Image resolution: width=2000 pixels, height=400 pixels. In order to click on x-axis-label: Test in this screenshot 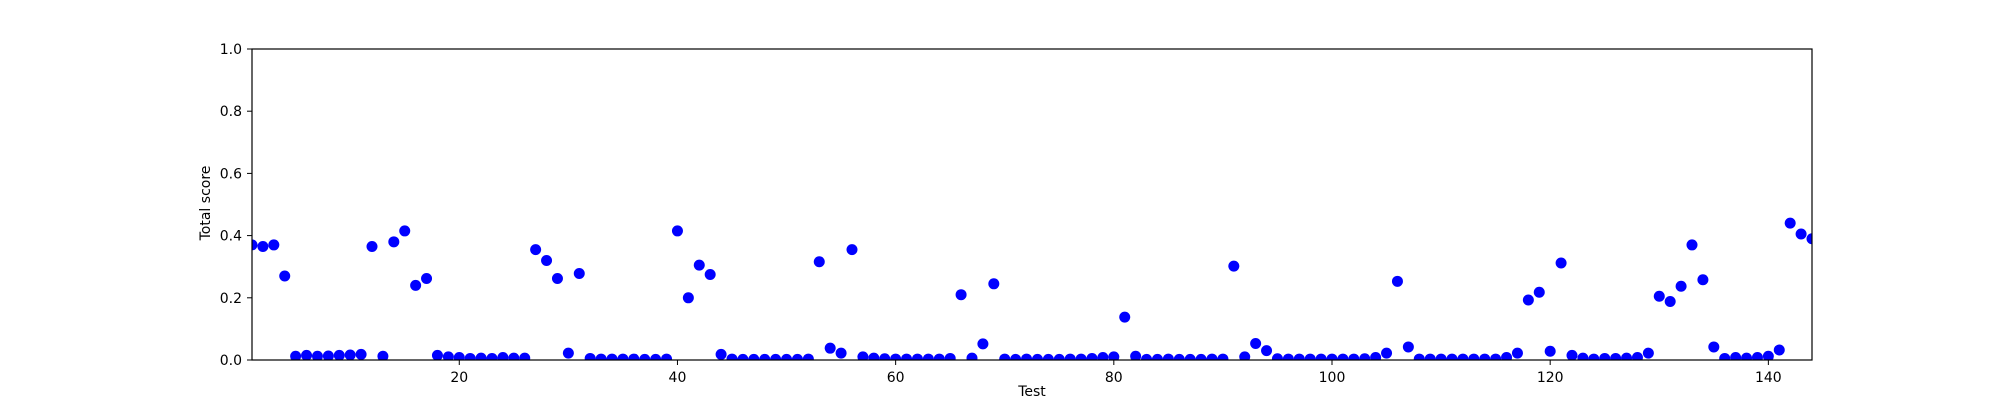, I will do `click(1031, 392)`.